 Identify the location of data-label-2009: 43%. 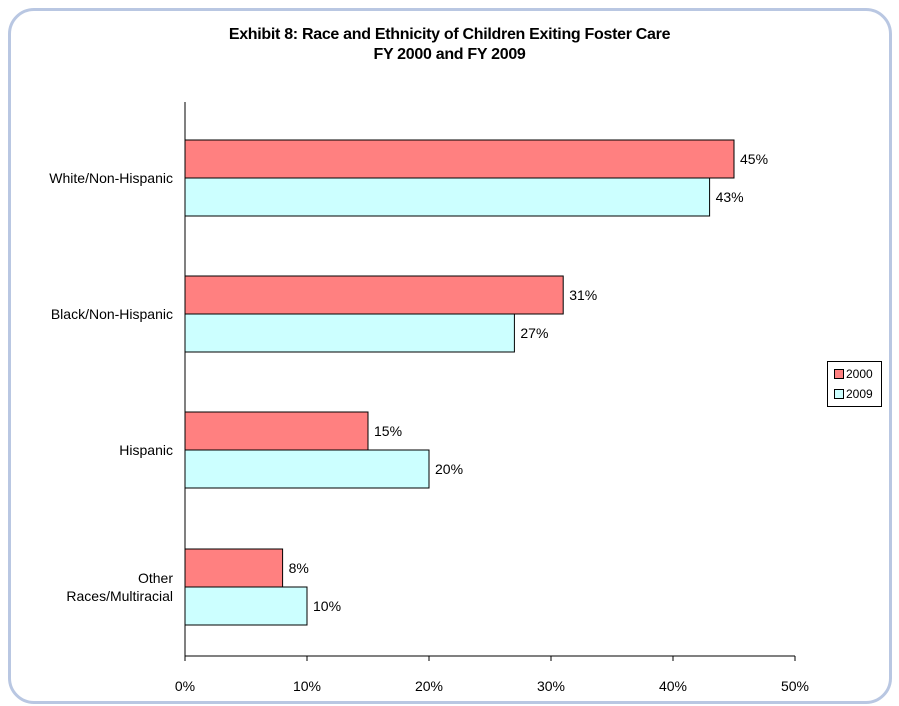
(730, 197).